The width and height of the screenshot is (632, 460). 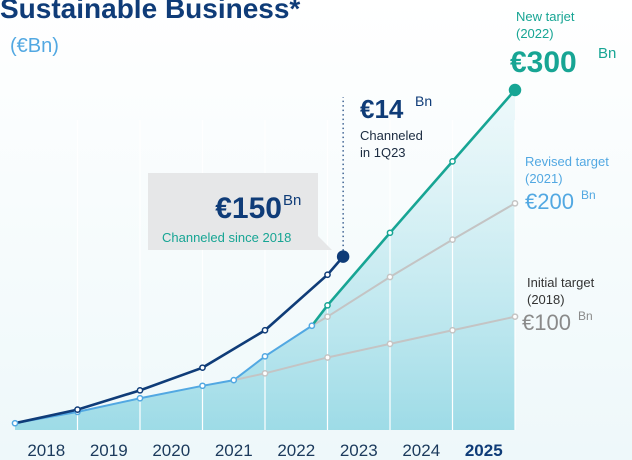 What do you see at coordinates (234, 450) in the screenshot?
I see `x-tick-label: 2021` at bounding box center [234, 450].